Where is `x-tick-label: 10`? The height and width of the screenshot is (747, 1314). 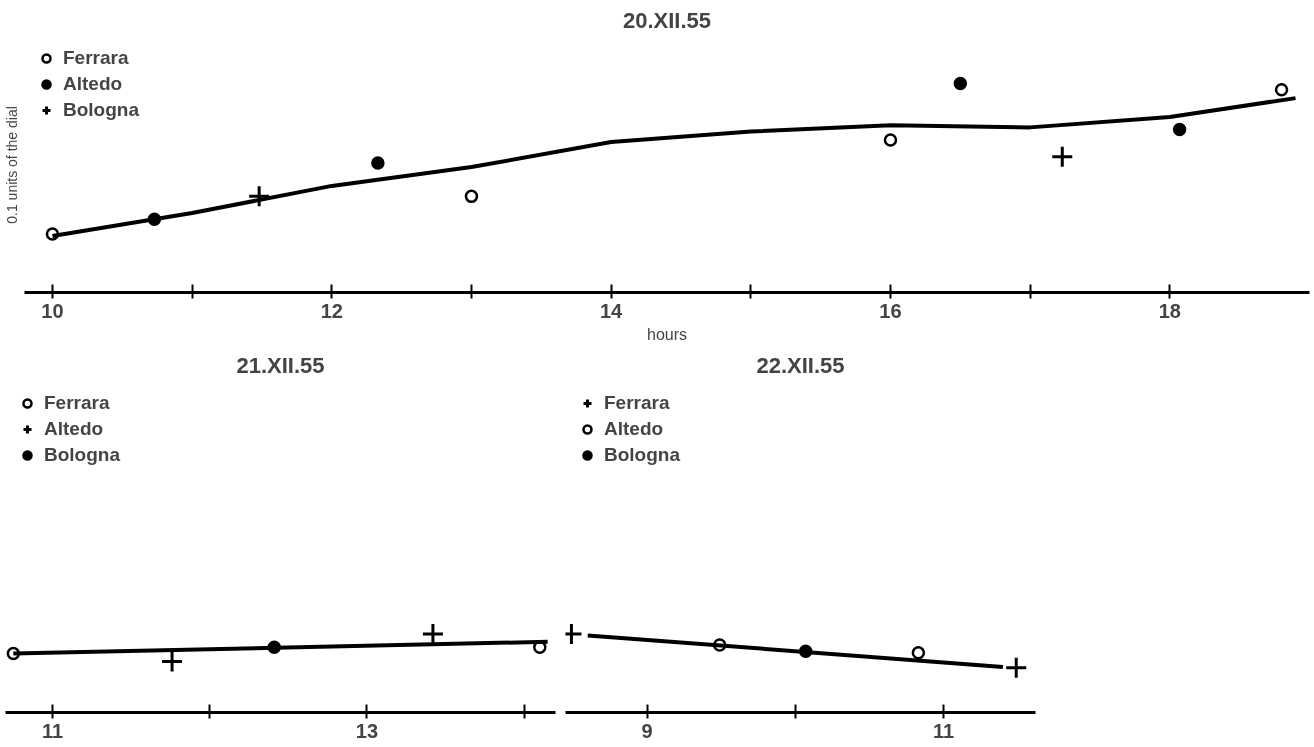
x-tick-label: 10 is located at coordinates (52, 310).